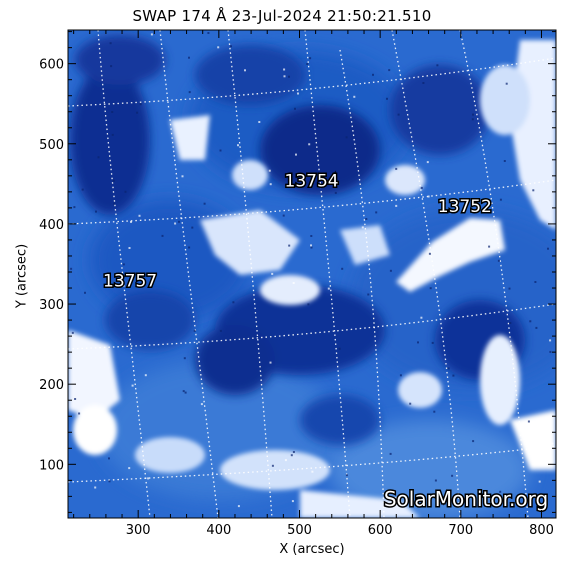  Describe the element at coordinates (51, 65) in the screenshot. I see `y-tick-label: 600` at that location.